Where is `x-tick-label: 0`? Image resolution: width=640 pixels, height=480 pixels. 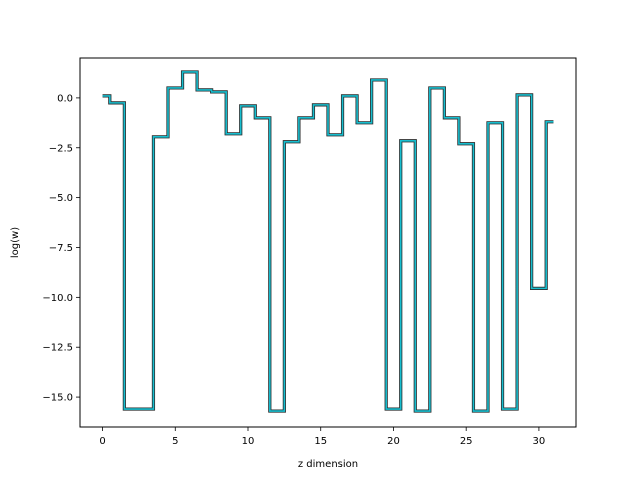
x-tick-label: 0 is located at coordinates (102, 441).